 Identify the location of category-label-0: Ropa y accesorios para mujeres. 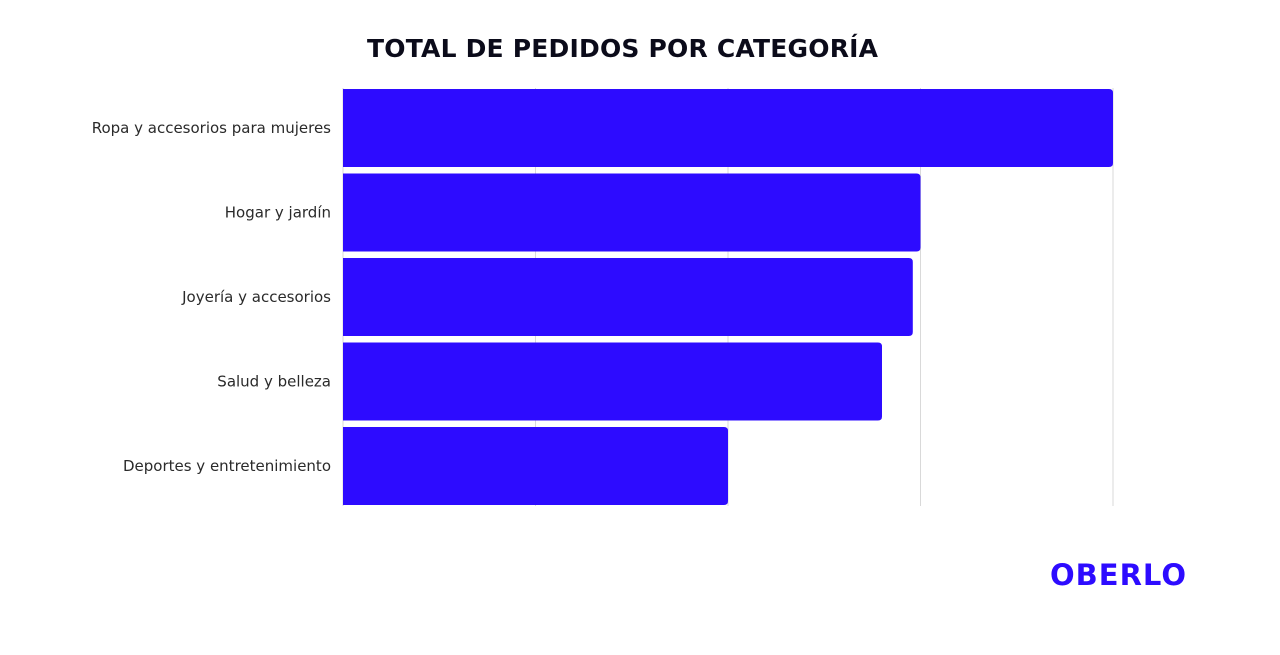
(211, 128).